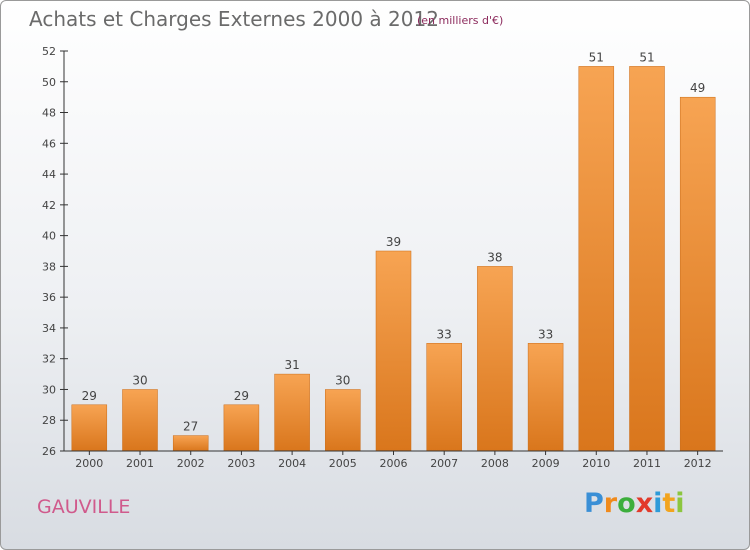 This screenshot has width=750, height=550. What do you see at coordinates (49, 389) in the screenshot?
I see `y-tick-label-30: 30` at bounding box center [49, 389].